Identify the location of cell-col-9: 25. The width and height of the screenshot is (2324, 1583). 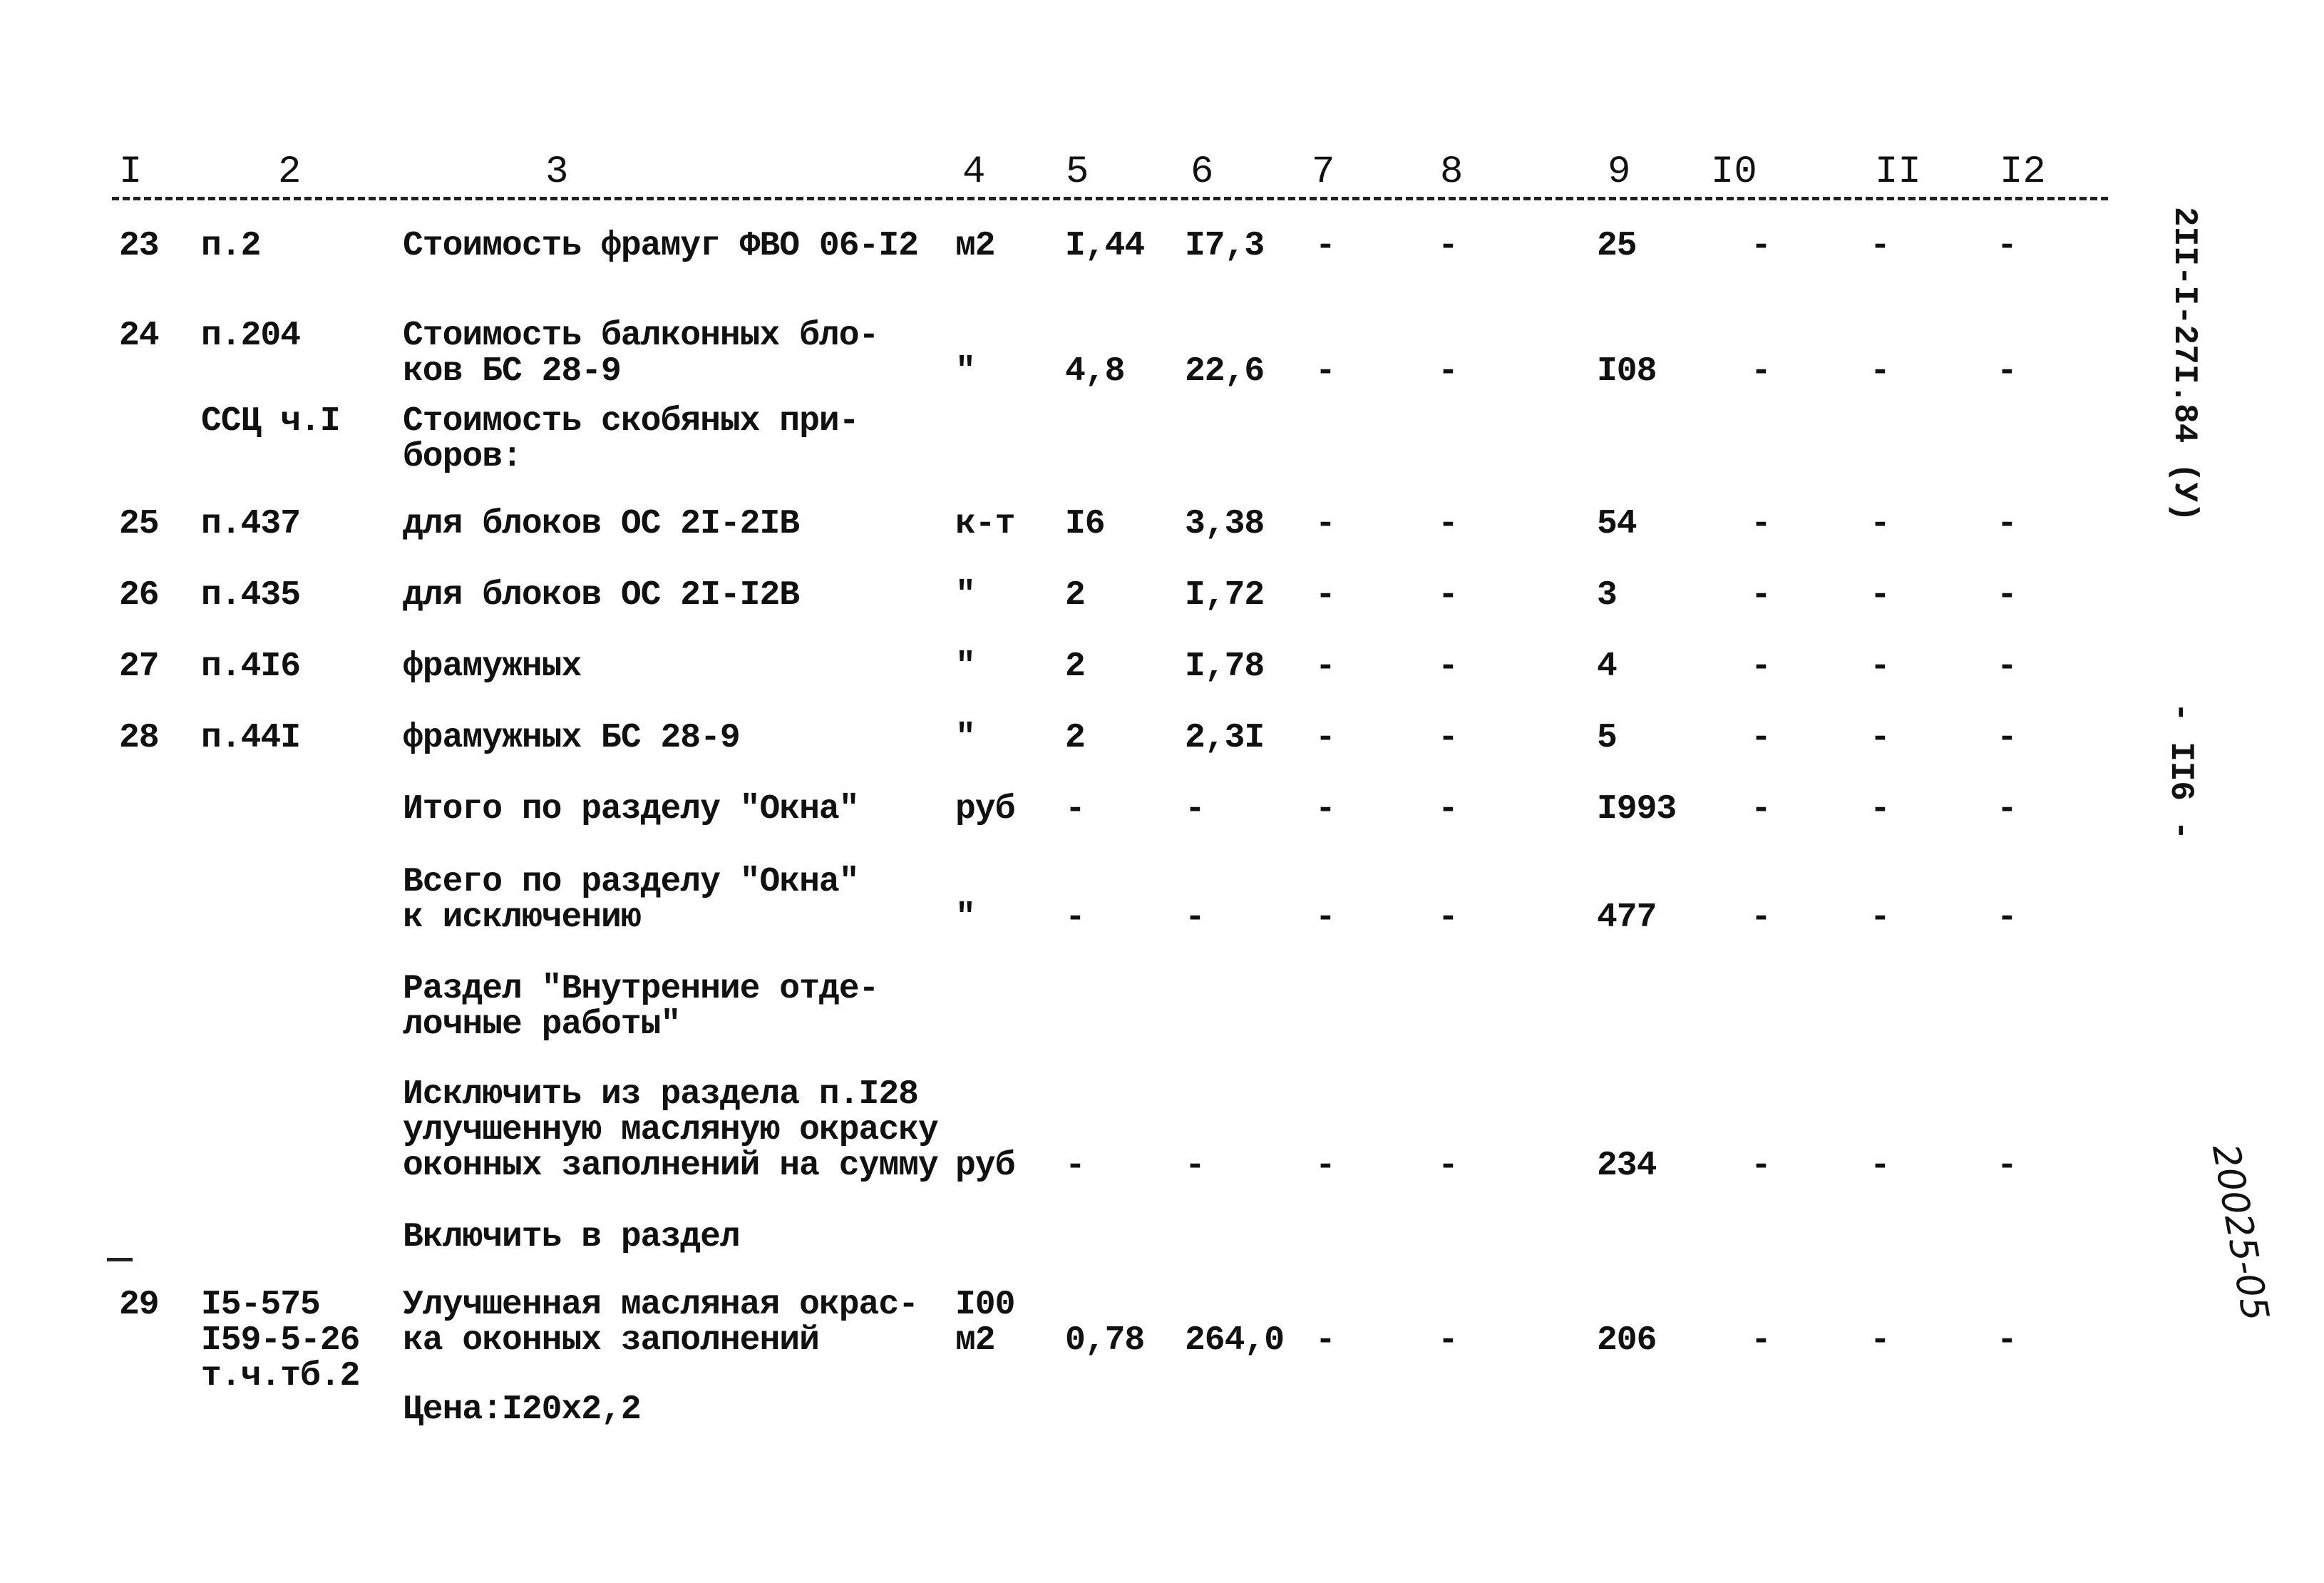
(1617, 246).